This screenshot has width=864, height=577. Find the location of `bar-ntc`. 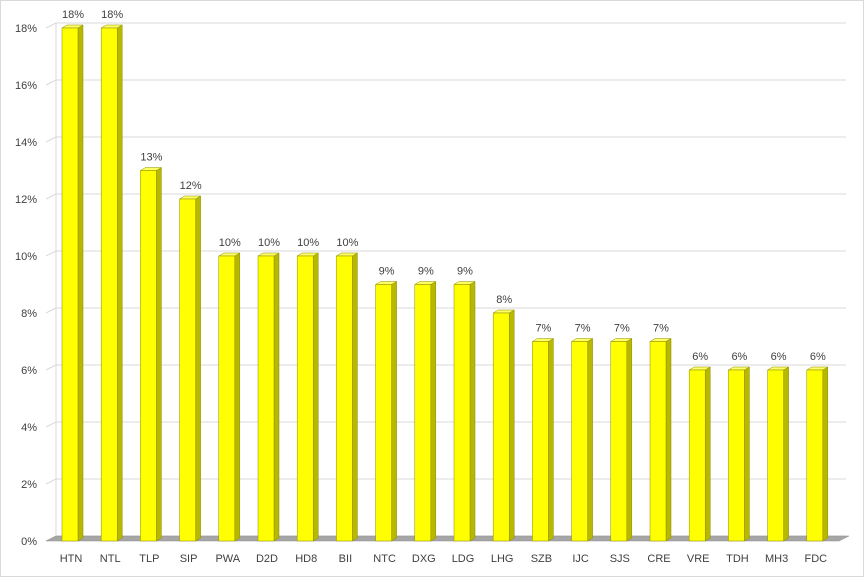

bar-ntc is located at coordinates (386, 411).